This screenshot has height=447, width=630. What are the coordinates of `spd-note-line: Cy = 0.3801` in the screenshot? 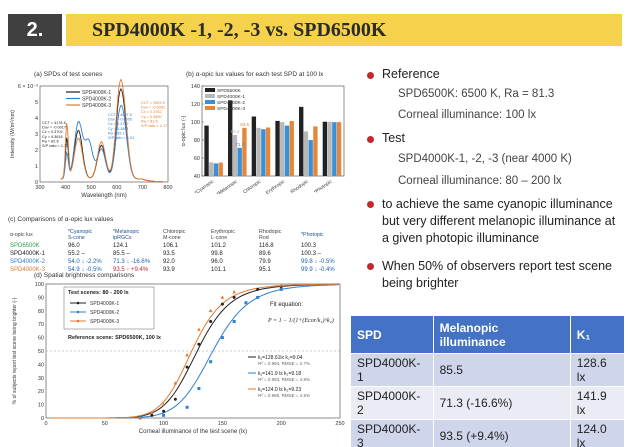 It's located at (118, 129).